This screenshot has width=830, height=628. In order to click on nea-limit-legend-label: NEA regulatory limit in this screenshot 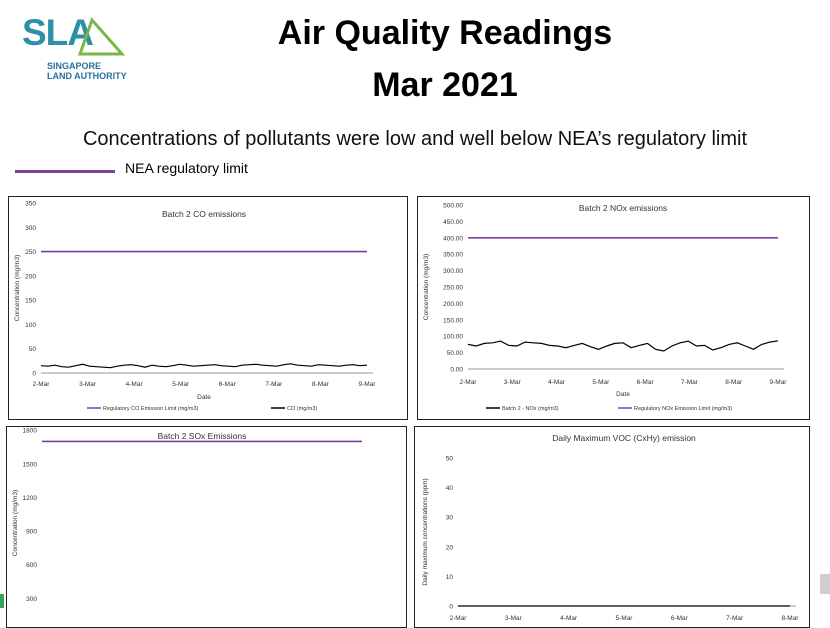, I will do `click(186, 168)`.